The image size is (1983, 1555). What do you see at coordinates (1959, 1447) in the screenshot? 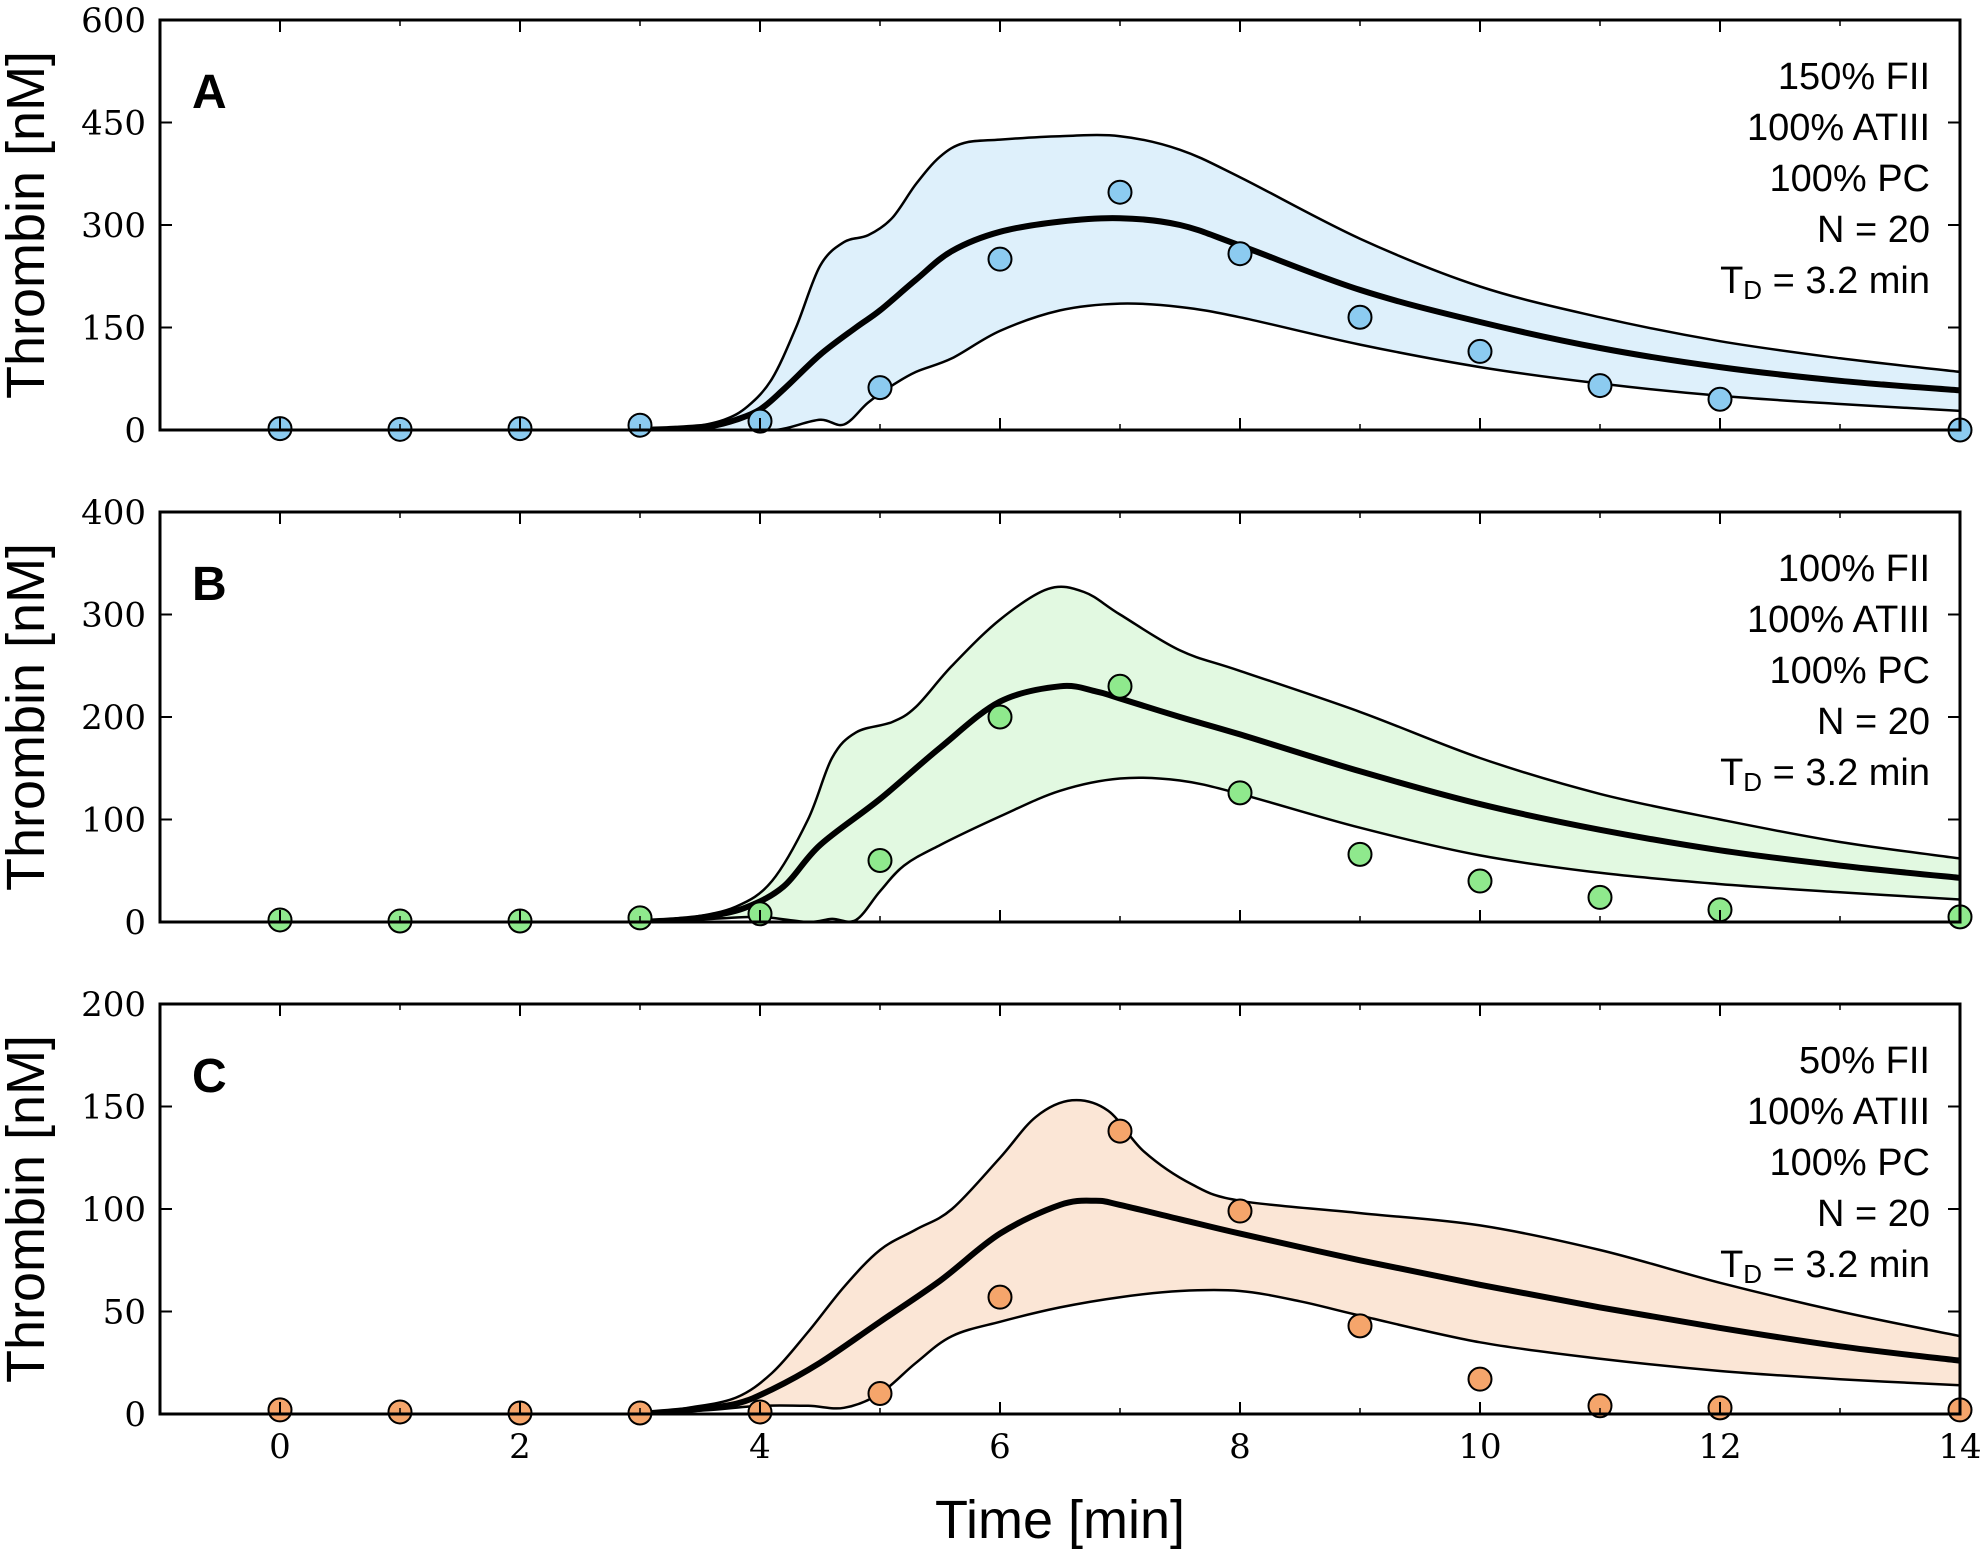
I see `x-tick-label: 14` at bounding box center [1959, 1447].